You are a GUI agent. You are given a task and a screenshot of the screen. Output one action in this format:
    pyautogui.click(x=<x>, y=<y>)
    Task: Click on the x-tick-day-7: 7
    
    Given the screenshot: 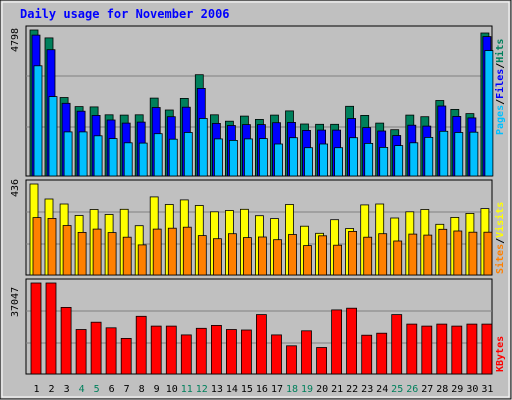 What is the action you would take?
    pyautogui.click(x=127, y=389)
    